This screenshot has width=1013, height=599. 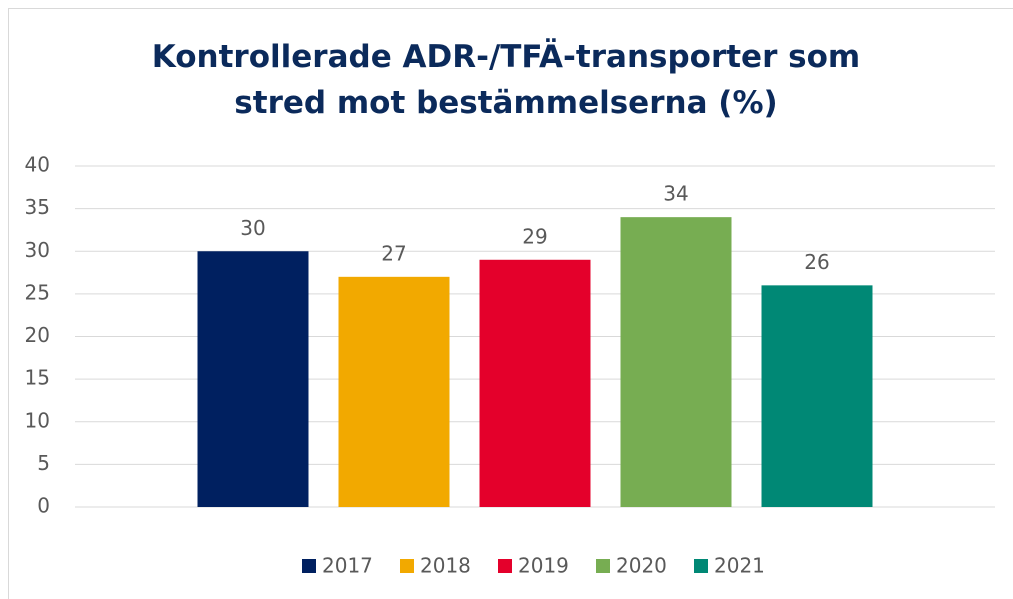 I want to click on y-tick-label: 5, so click(x=43, y=463).